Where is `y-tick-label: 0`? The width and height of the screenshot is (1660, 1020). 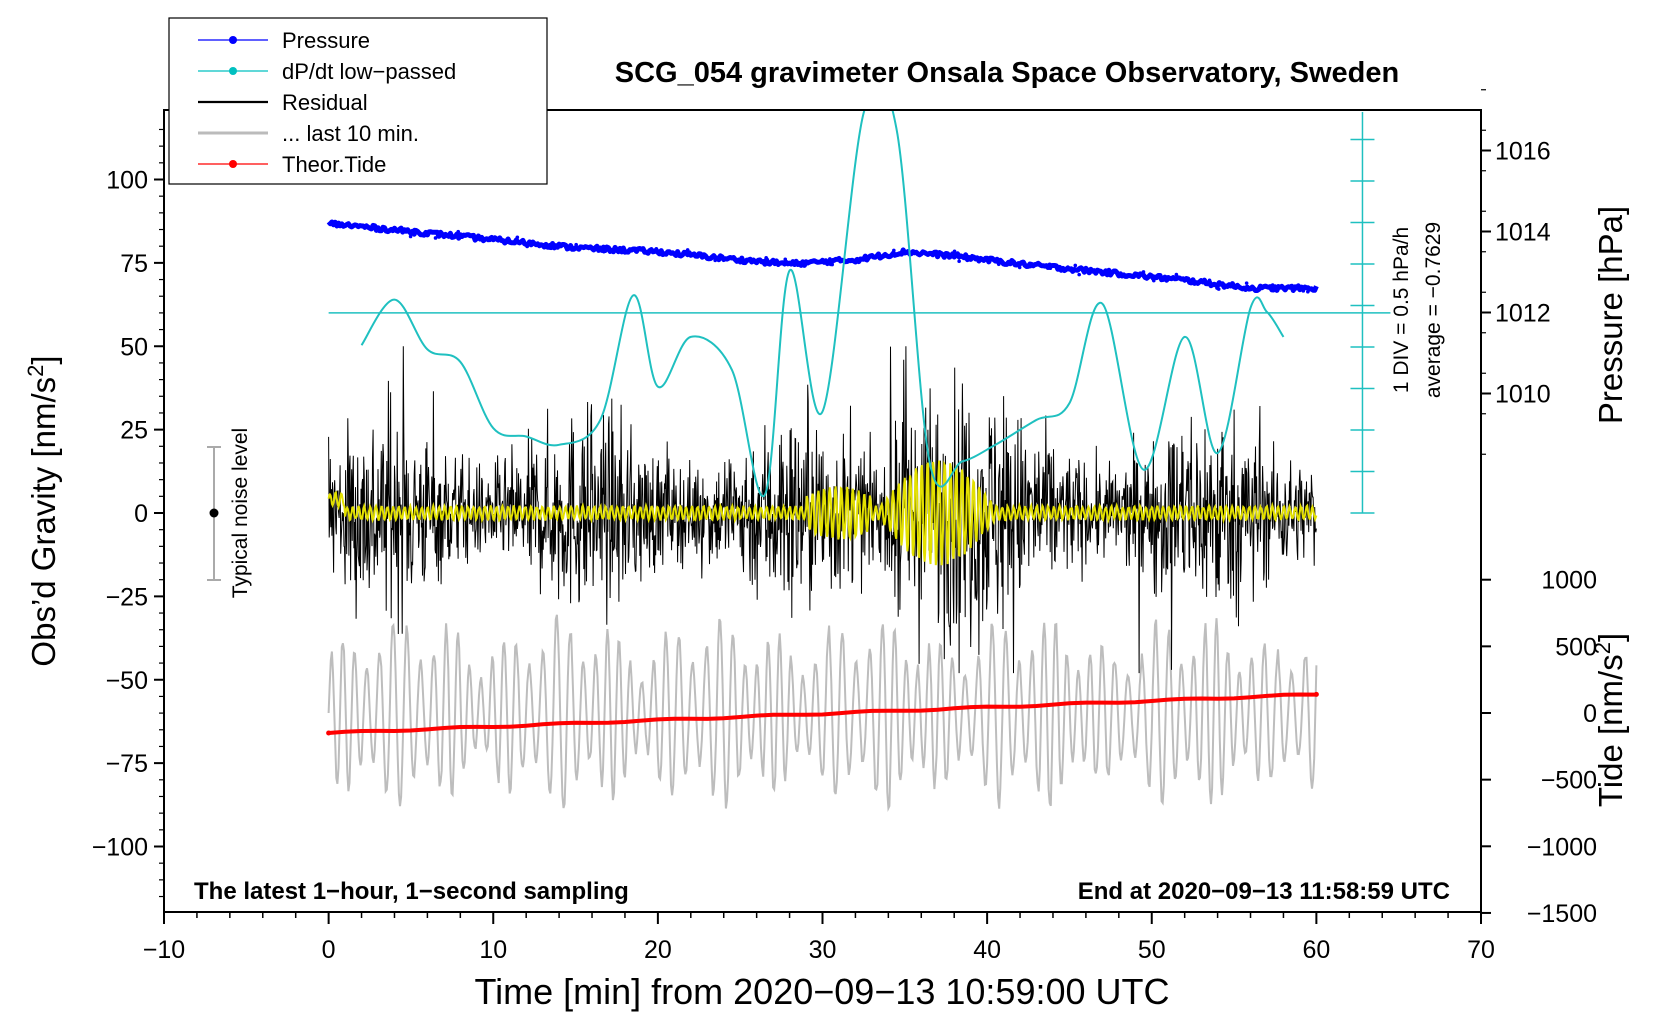
y-tick-label: 0 is located at coordinates (141, 514).